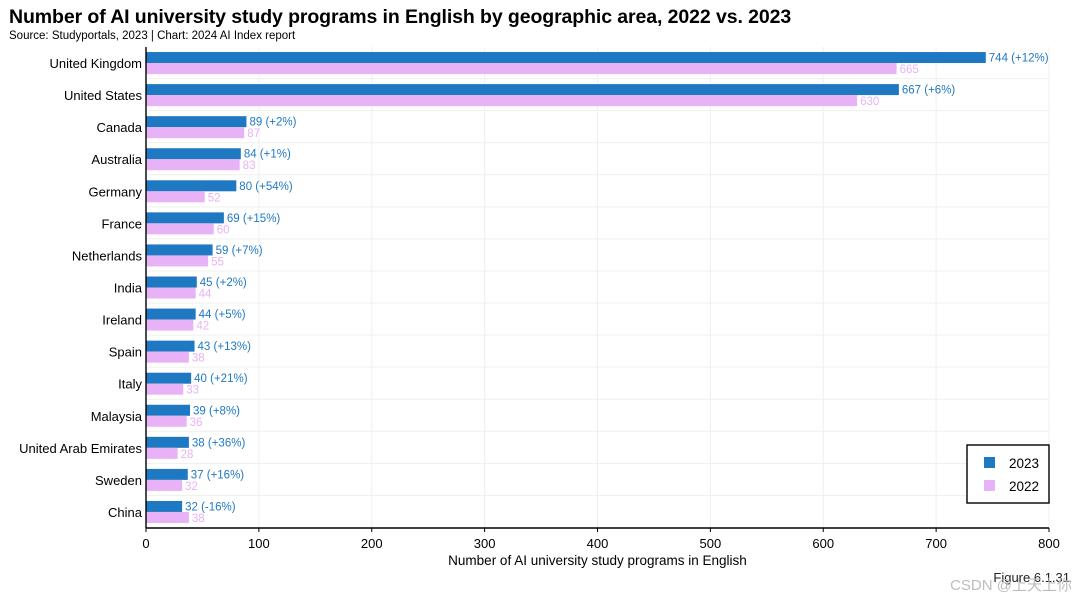  Describe the element at coordinates (116, 191) in the screenshot. I see `category-label: Germany` at that location.